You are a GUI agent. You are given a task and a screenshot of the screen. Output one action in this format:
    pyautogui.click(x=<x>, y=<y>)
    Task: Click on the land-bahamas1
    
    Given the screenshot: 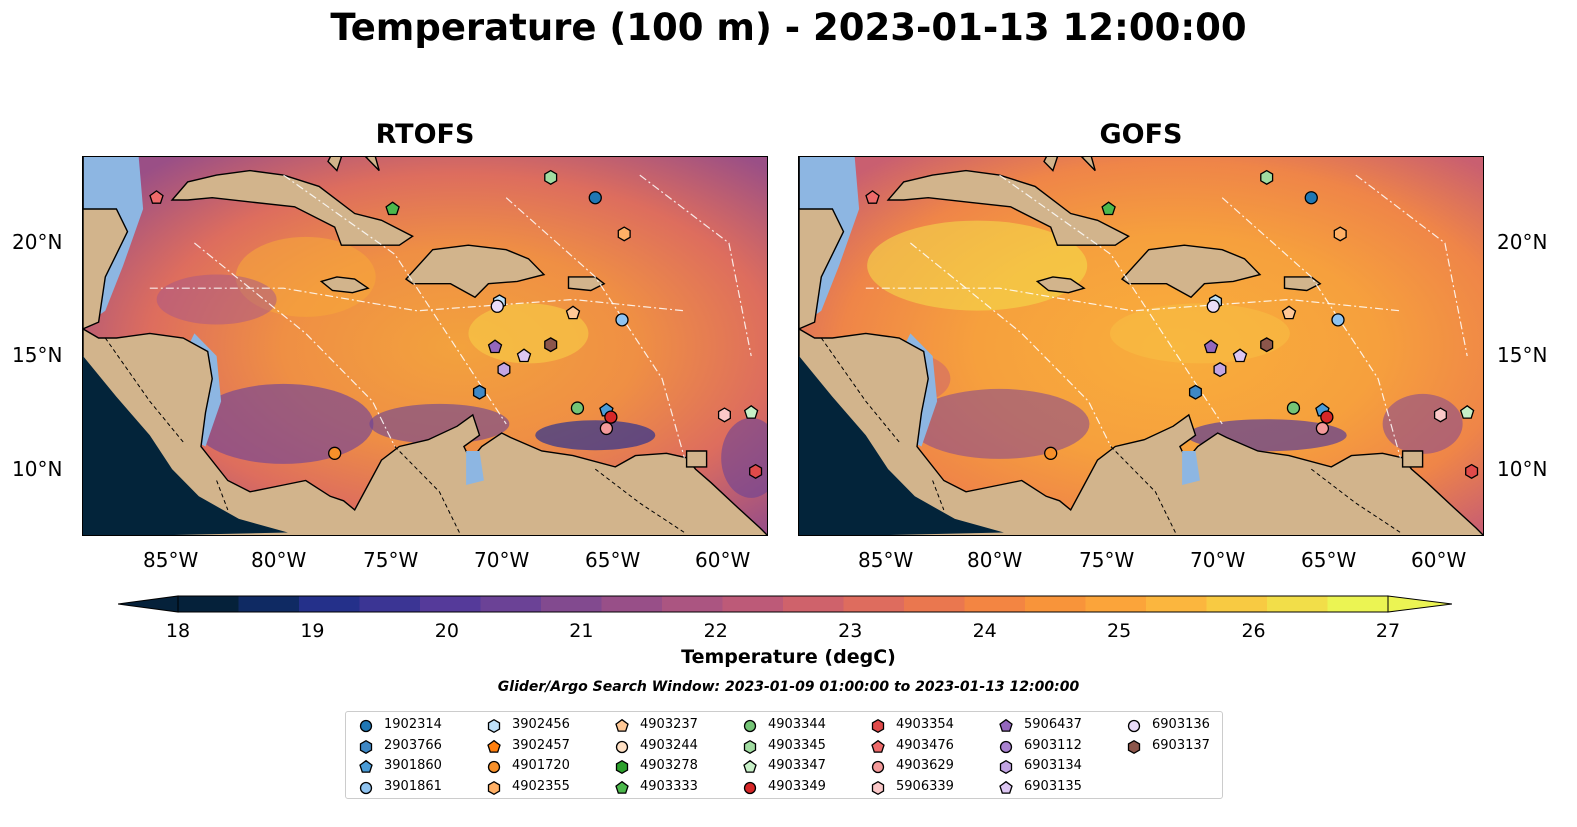 What is the action you would take?
    pyautogui.click(x=335, y=164)
    